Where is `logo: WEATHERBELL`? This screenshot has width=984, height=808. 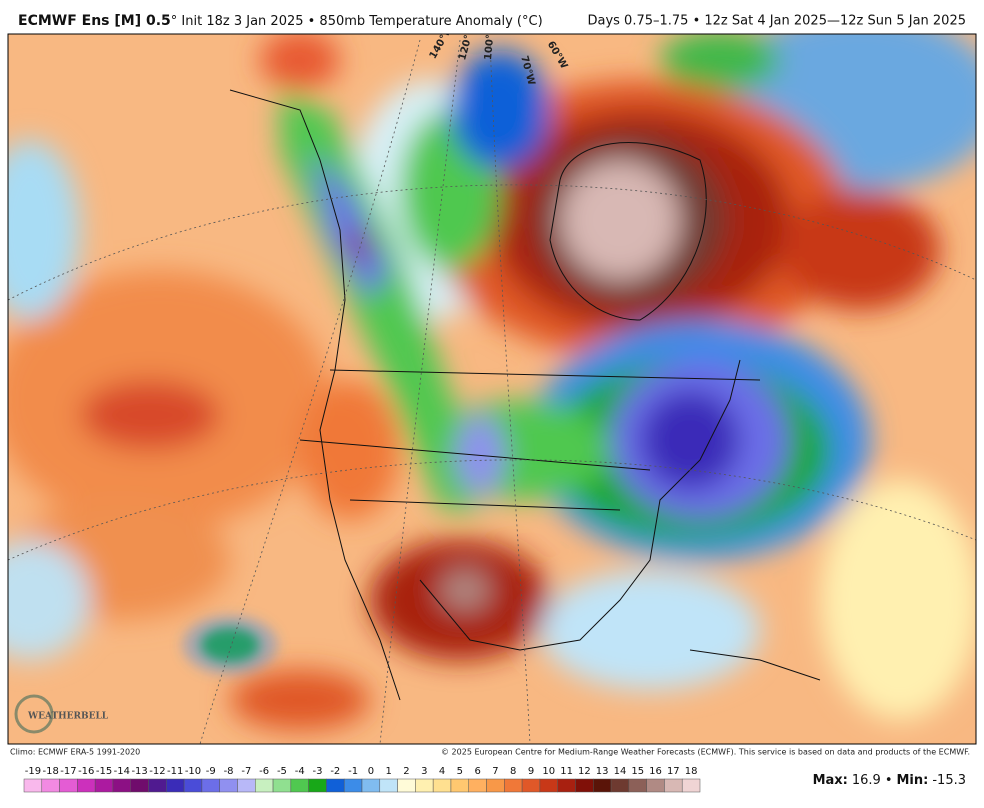
logo: WEATHERBELL is located at coordinates (61, 714).